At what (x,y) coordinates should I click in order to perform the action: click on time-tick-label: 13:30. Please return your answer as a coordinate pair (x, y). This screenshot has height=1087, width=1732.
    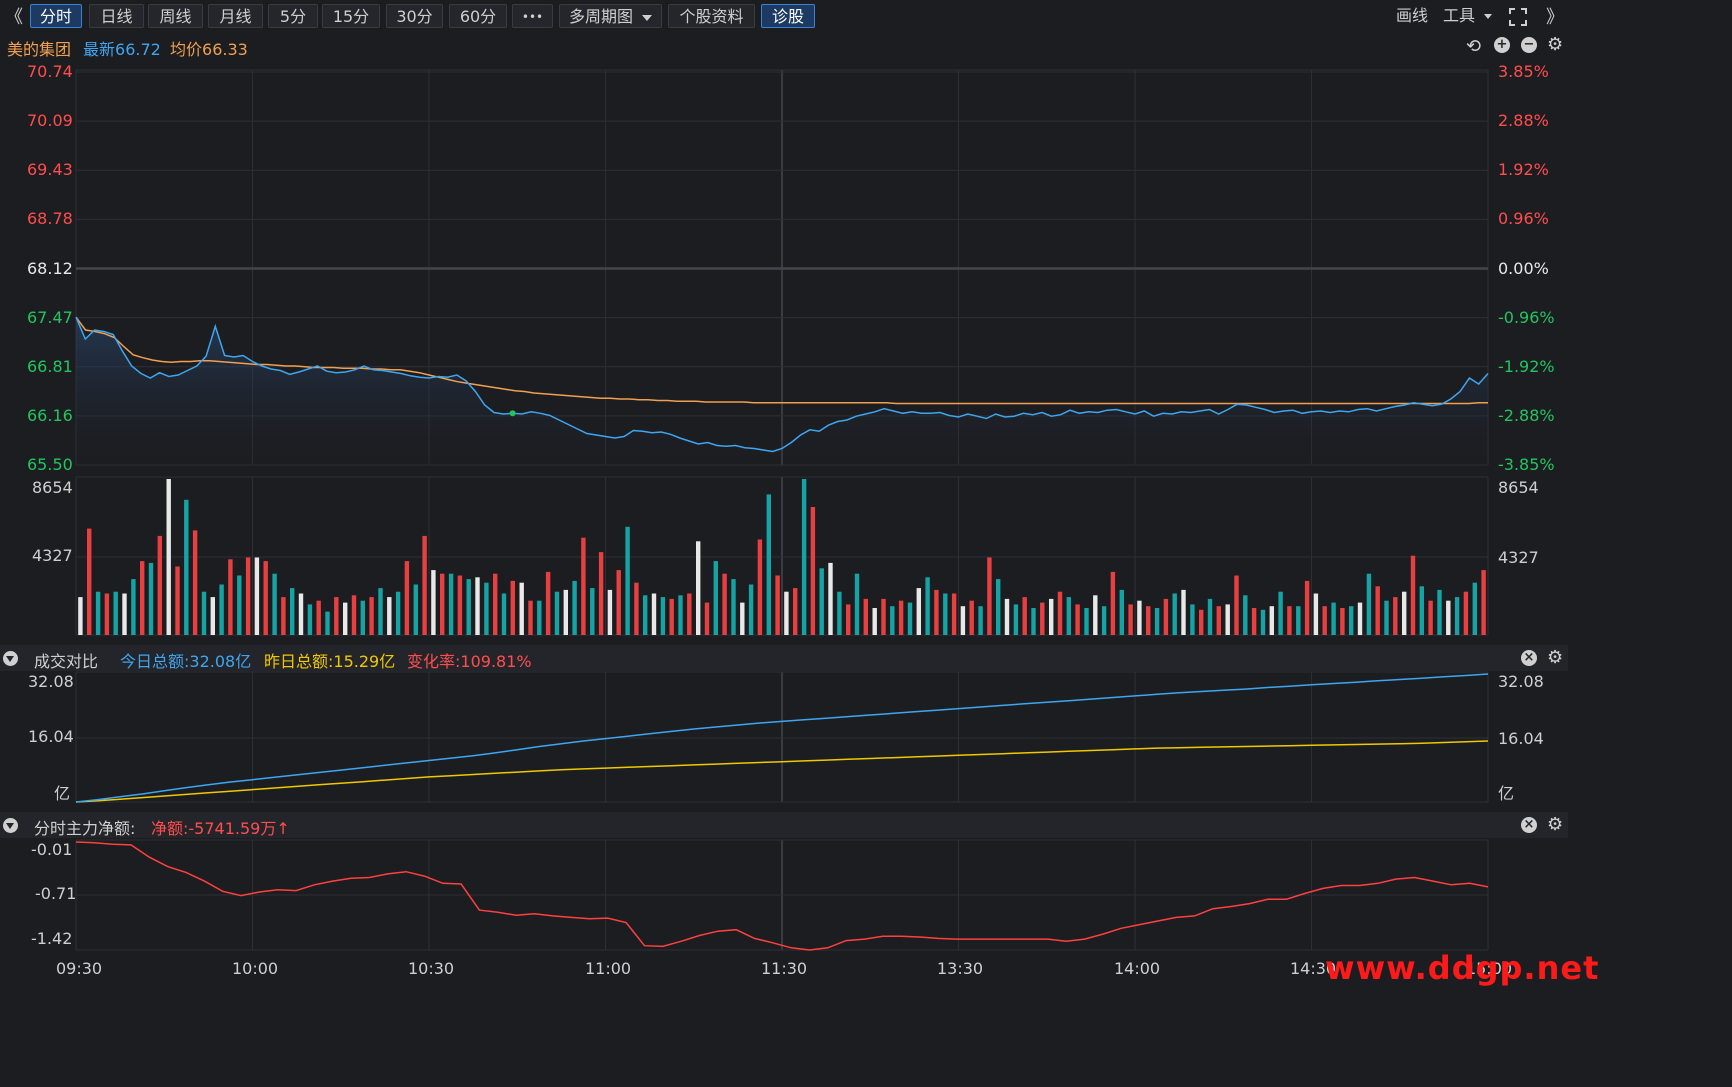
    Looking at the image, I should click on (960, 968).